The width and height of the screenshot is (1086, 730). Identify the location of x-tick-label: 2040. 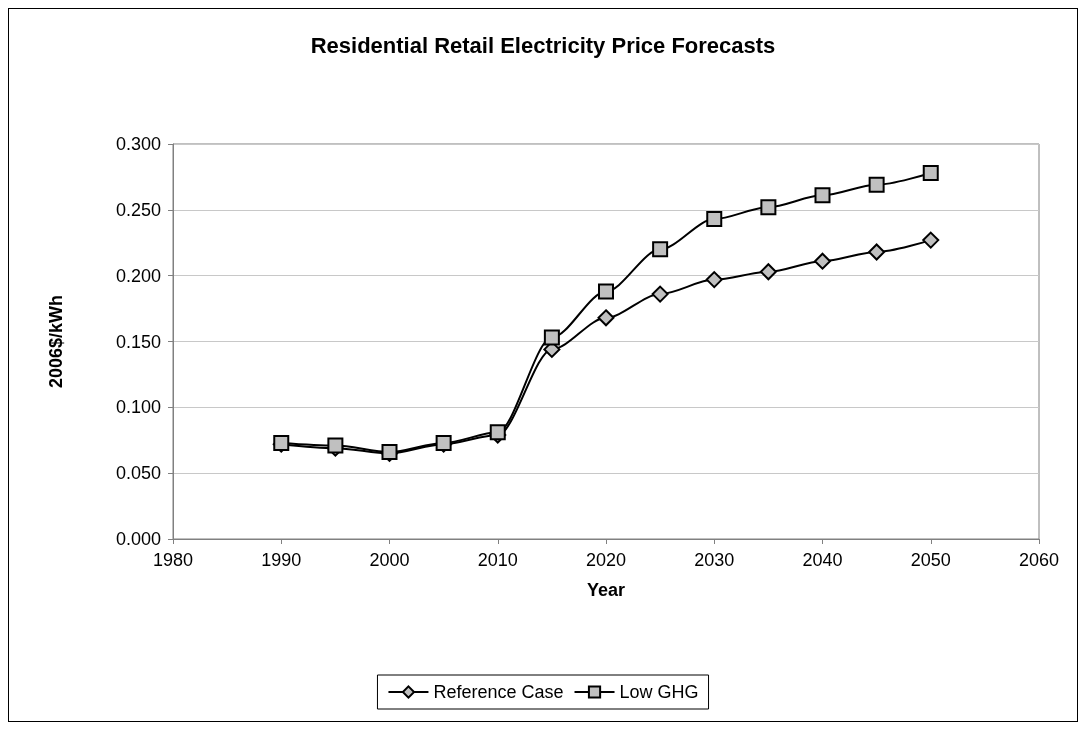
(822, 560).